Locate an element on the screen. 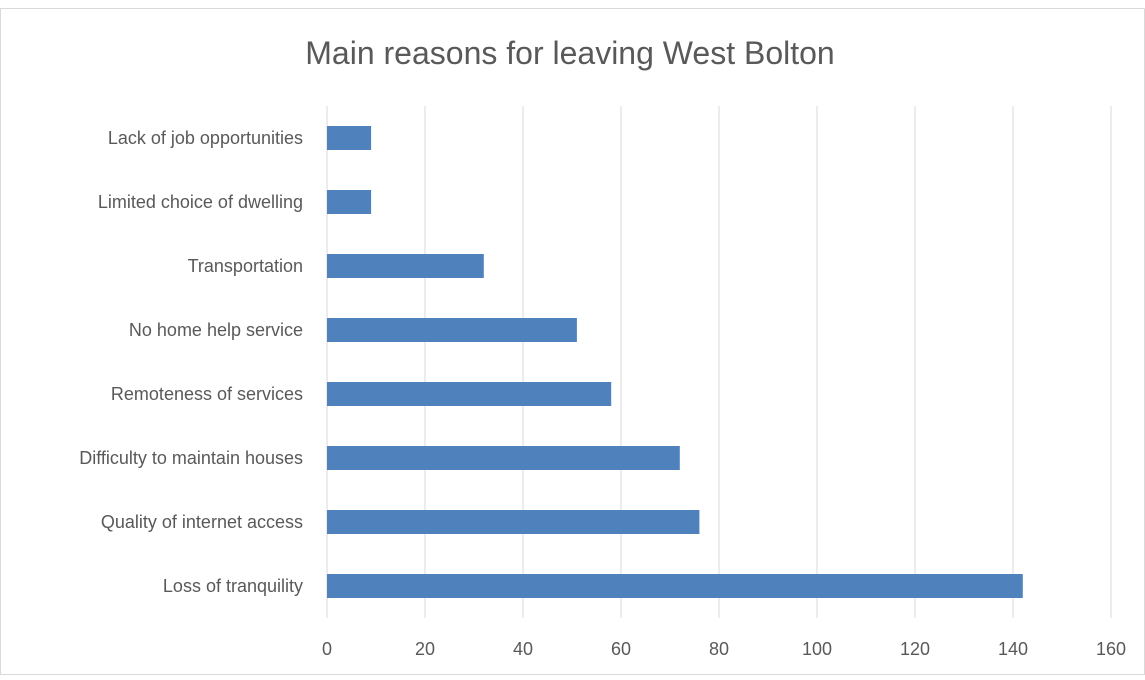  category-label: Quality of internet access is located at coordinates (202, 522).